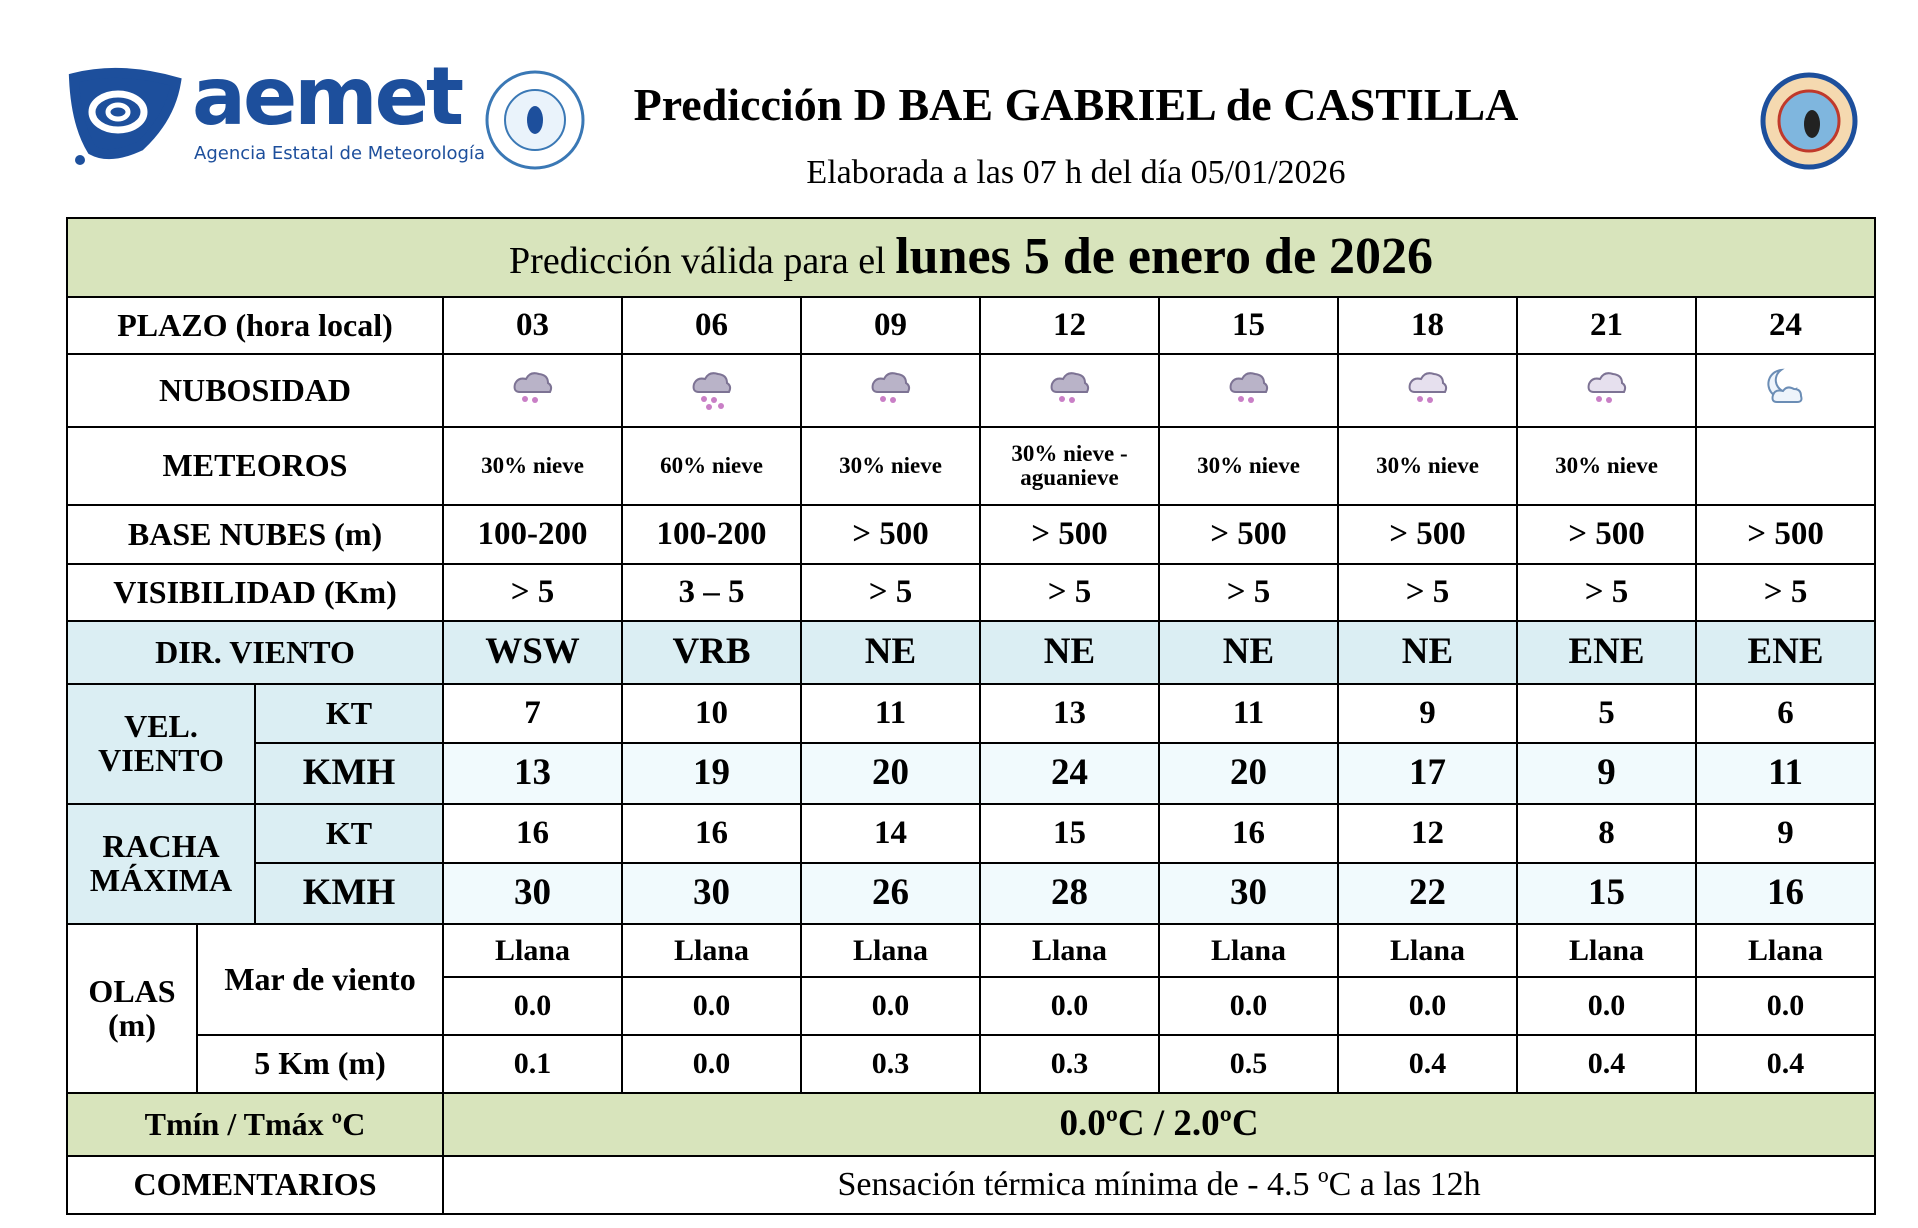 The width and height of the screenshot is (1918, 1228). I want to click on table-row: RACHA MÁXIMA KT 16 16 14 15 16 12 8 9, so click(971, 864).